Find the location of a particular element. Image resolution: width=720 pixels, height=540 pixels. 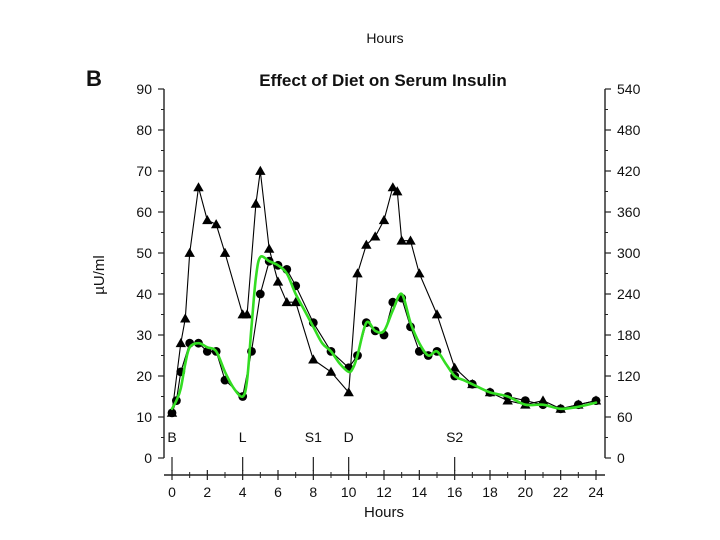

y2-tick-label: 360 is located at coordinates (629, 212).